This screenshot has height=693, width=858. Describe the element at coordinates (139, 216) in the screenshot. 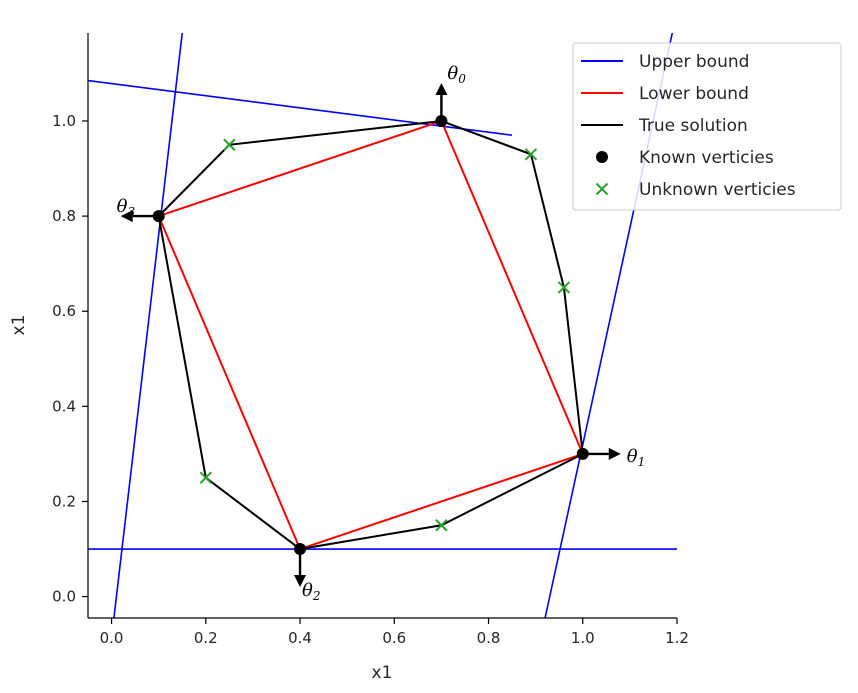

I see `theta-3-arrow` at that location.